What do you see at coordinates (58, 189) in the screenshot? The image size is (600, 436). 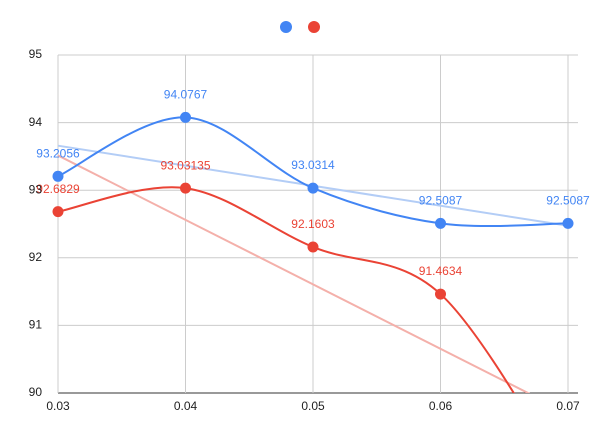 I see `data-label: 92.6829` at bounding box center [58, 189].